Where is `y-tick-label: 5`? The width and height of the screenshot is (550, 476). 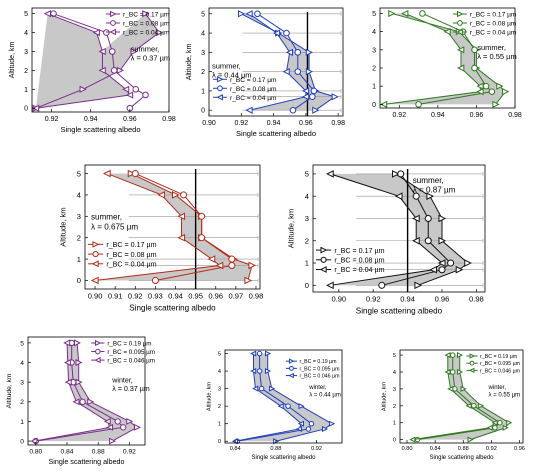
y-tick-label: 5 is located at coordinates (307, 174).